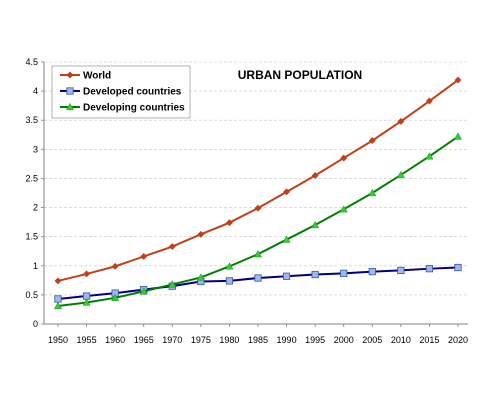  Describe the element at coordinates (70, 75) in the screenshot. I see `legend-marker-world` at that location.